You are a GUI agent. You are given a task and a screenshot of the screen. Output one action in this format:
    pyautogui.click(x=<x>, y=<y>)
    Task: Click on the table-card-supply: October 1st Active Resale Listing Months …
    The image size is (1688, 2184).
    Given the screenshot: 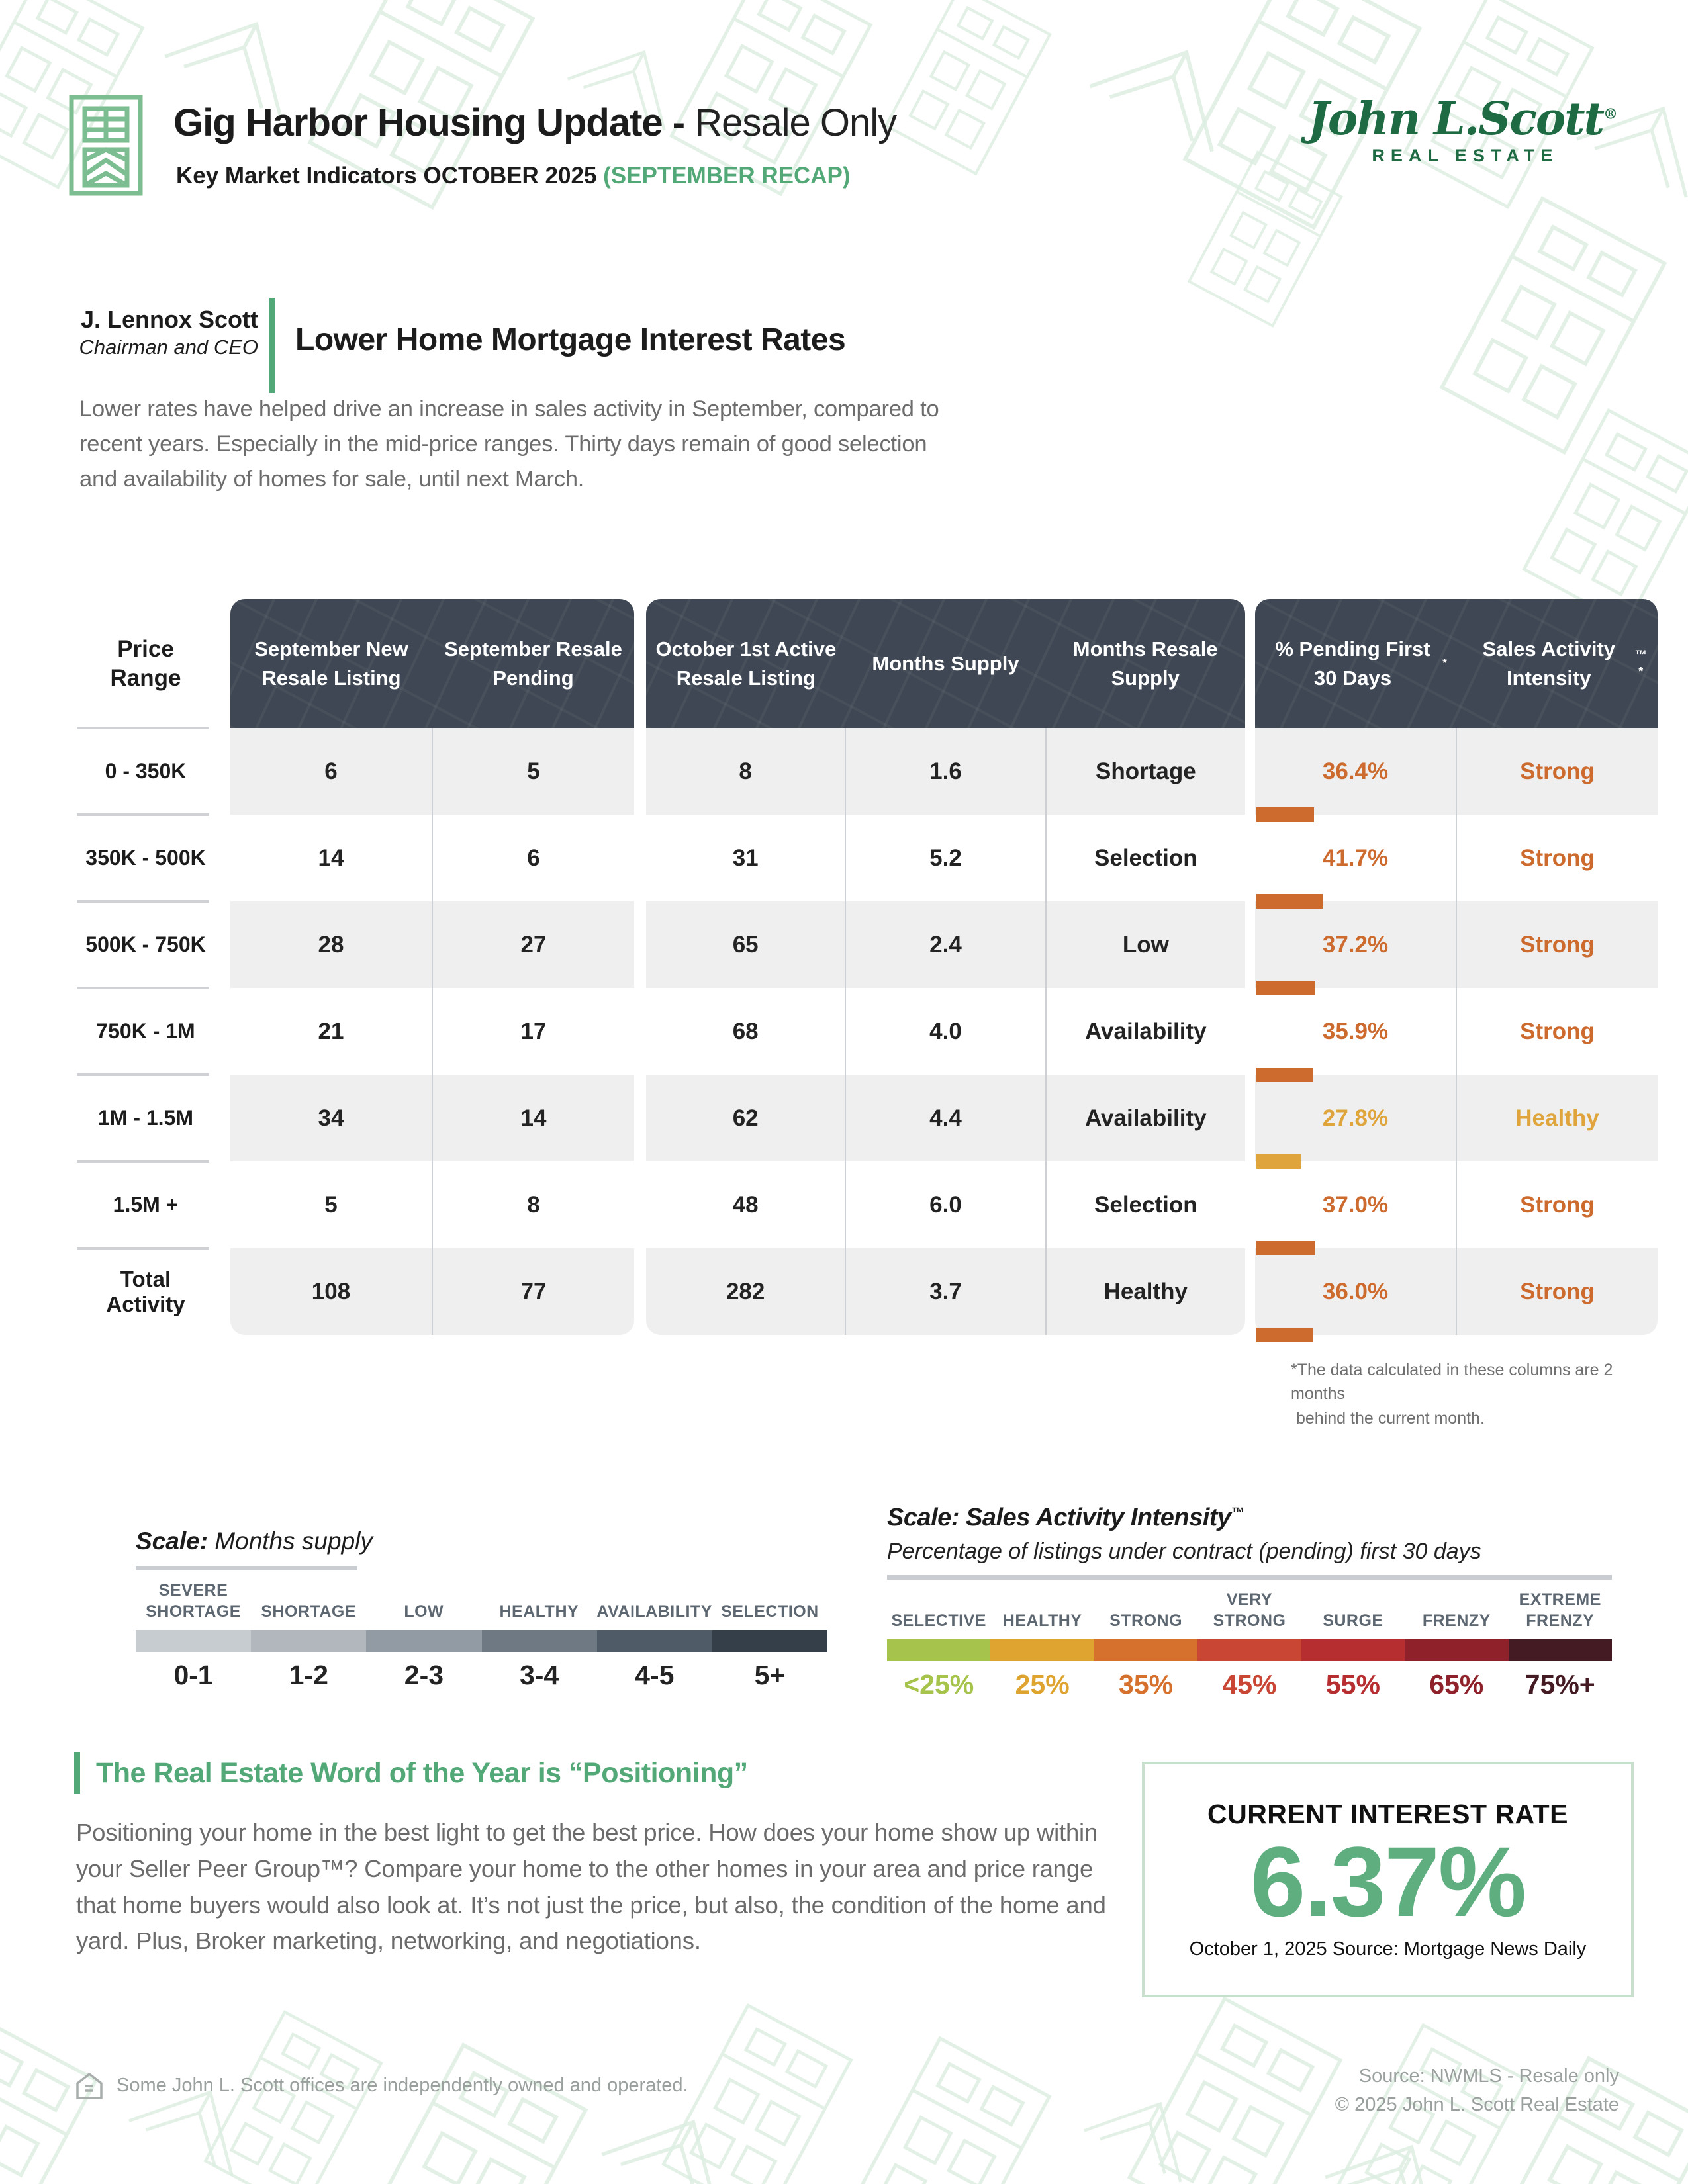 What is the action you would take?
    pyautogui.click(x=945, y=967)
    